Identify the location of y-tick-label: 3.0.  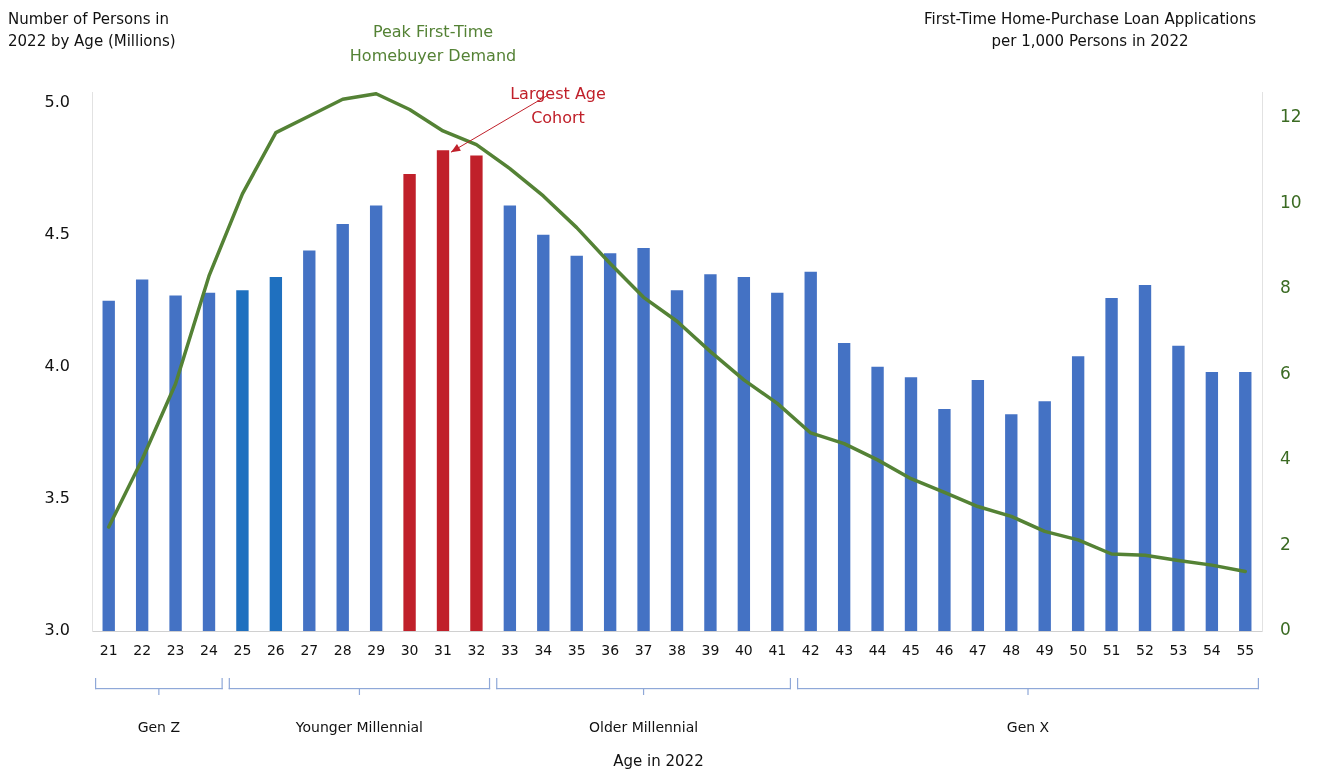
(57, 630).